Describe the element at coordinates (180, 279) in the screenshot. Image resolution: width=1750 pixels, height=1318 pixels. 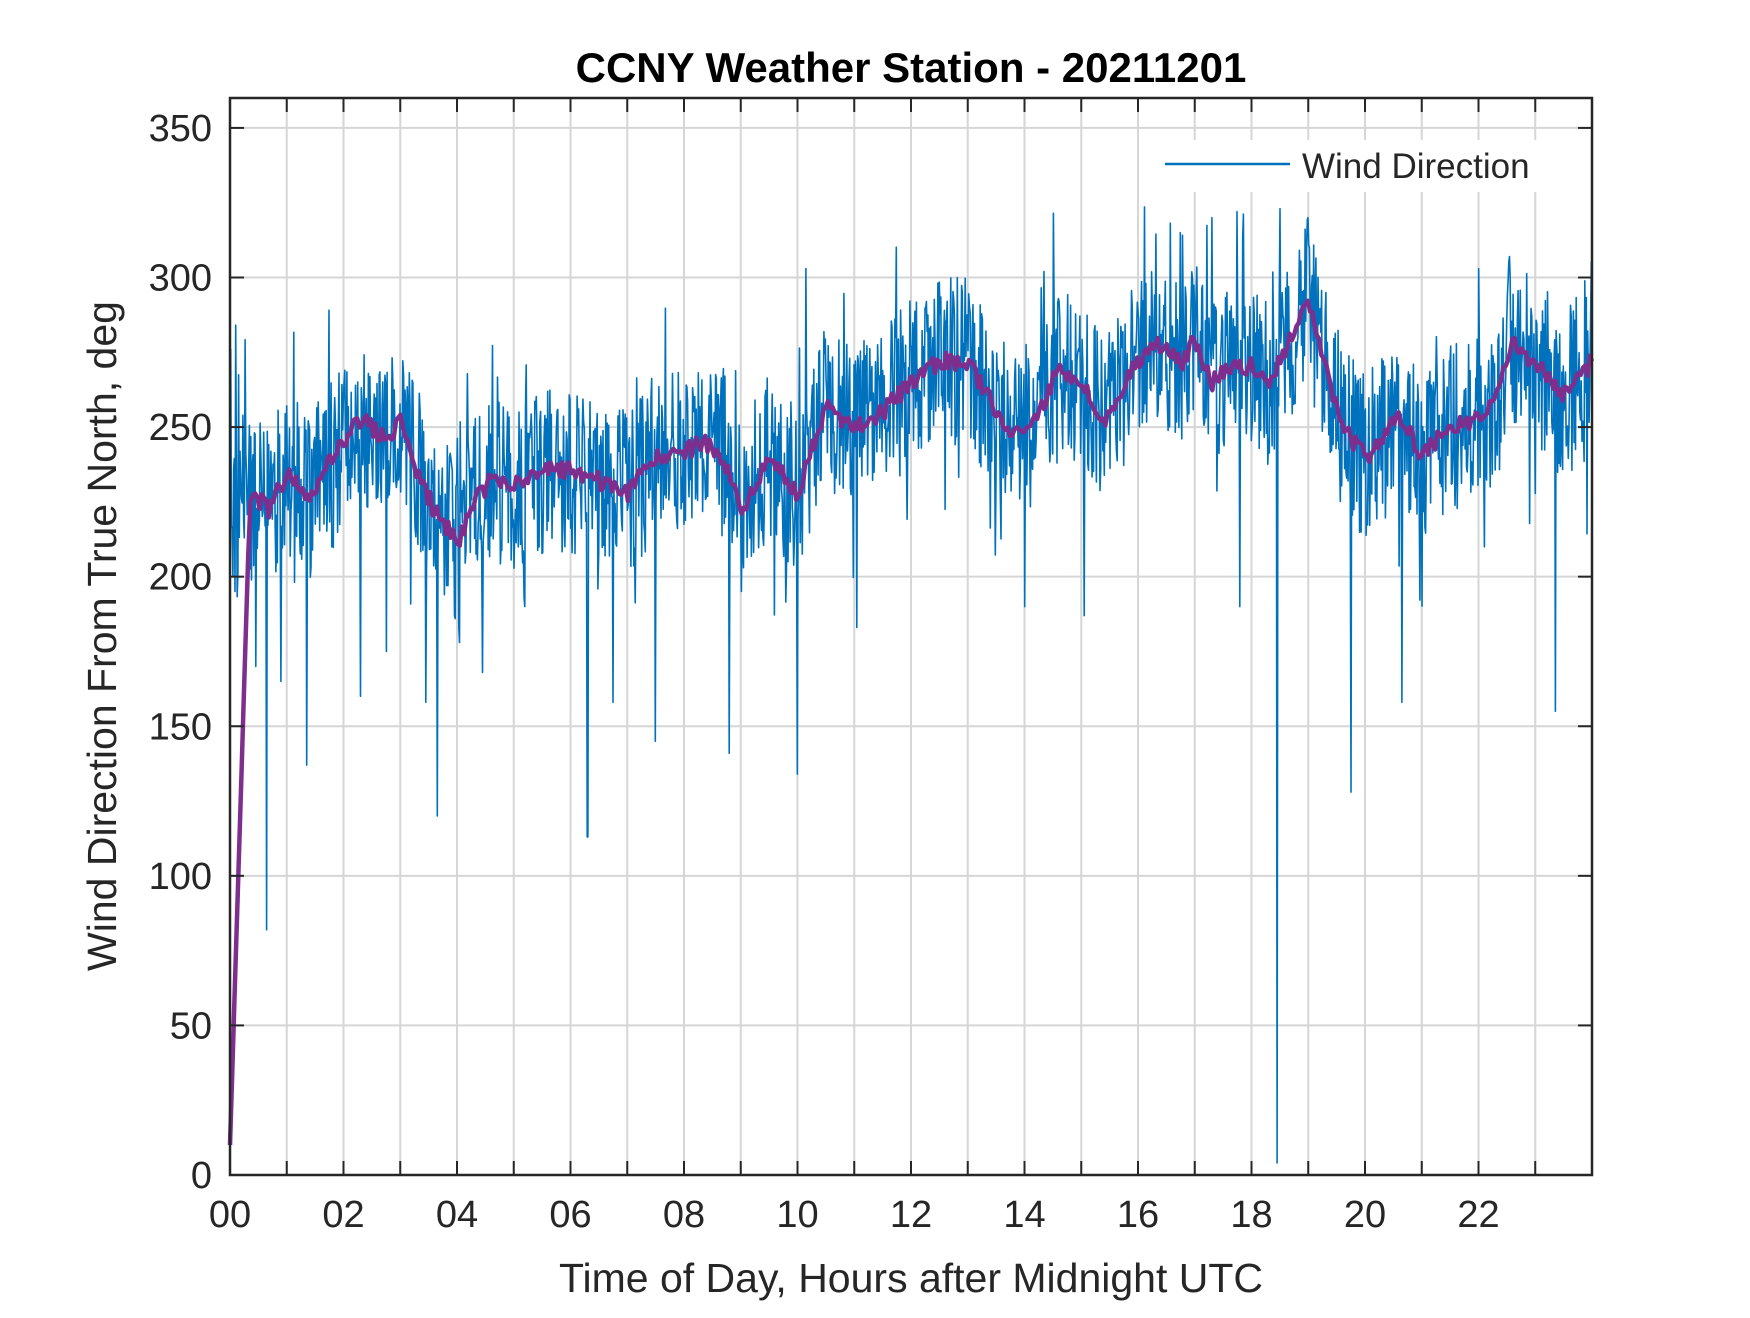
I see `y-tick-label: 300` at that location.